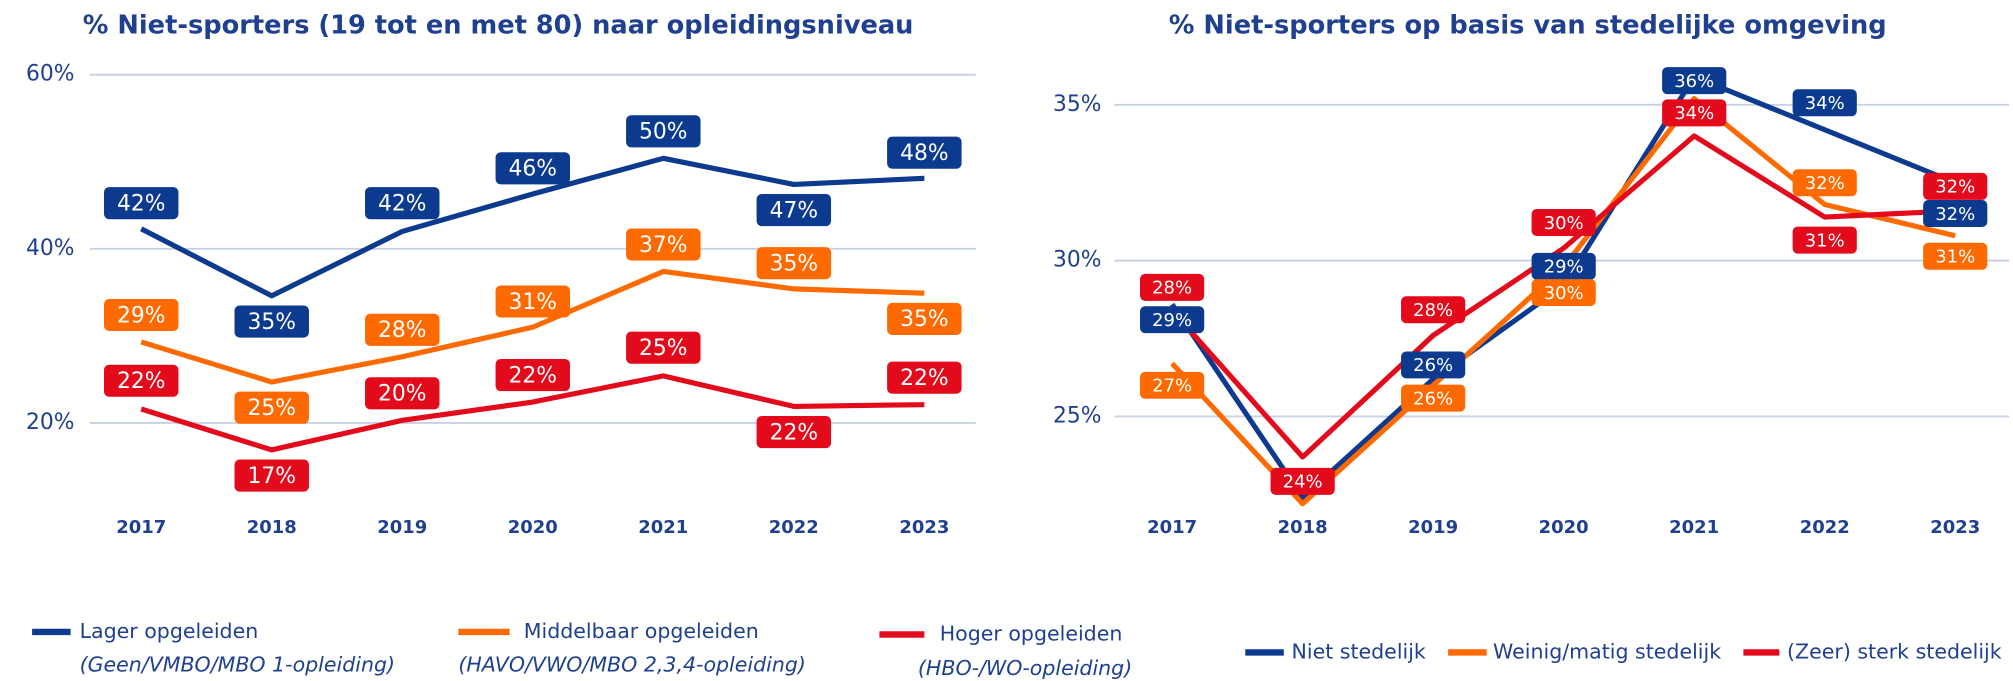 Image resolution: width=2013 pixels, height=681 pixels. I want to click on legend-label: (Zeer) sterk stedelijk, so click(1894, 651).